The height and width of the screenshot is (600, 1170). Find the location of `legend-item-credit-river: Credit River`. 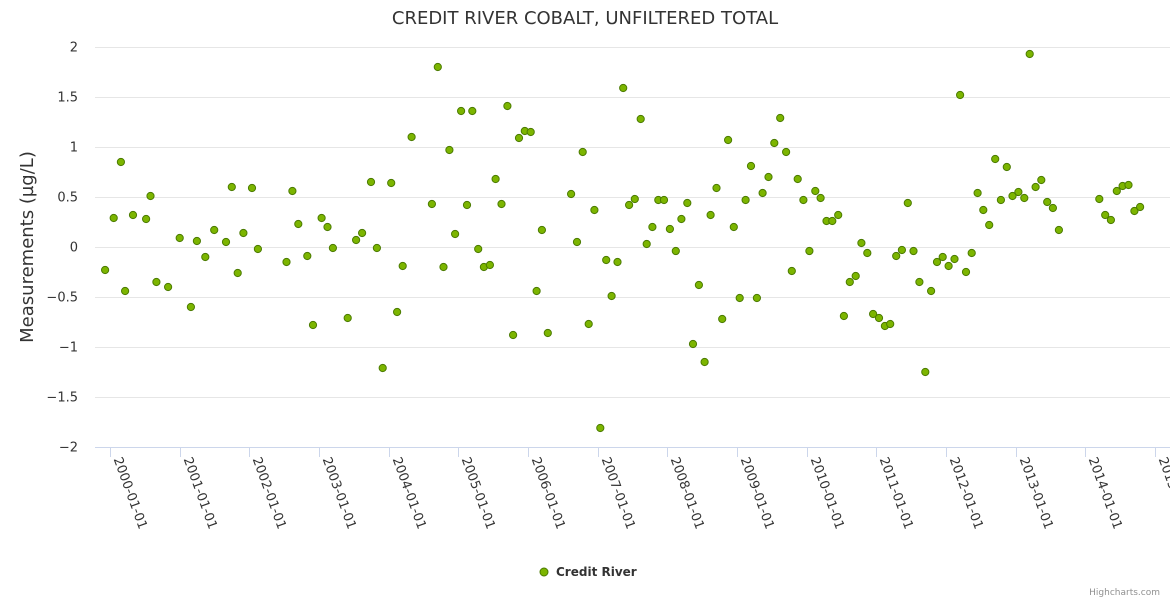

legend-item-credit-river: Credit River is located at coordinates (596, 572).